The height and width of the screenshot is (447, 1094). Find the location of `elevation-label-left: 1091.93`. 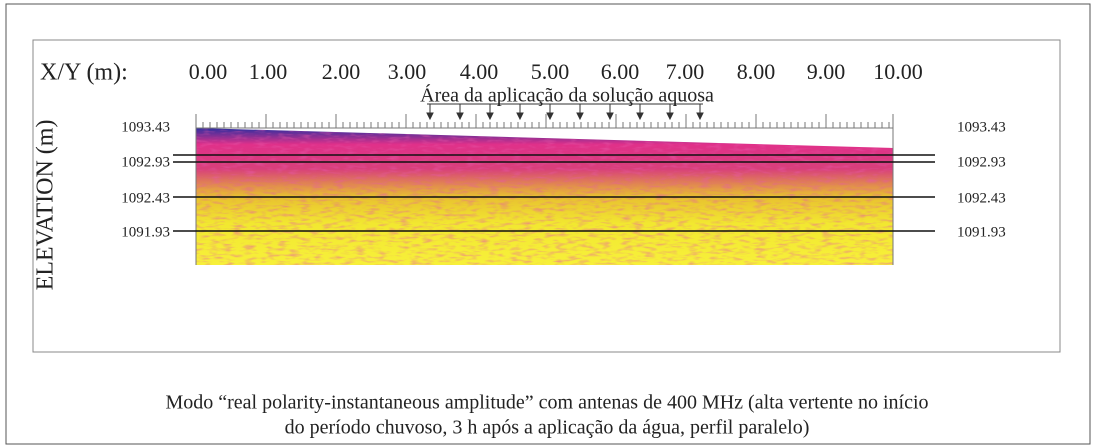

elevation-label-left: 1091.93 is located at coordinates (145, 232).